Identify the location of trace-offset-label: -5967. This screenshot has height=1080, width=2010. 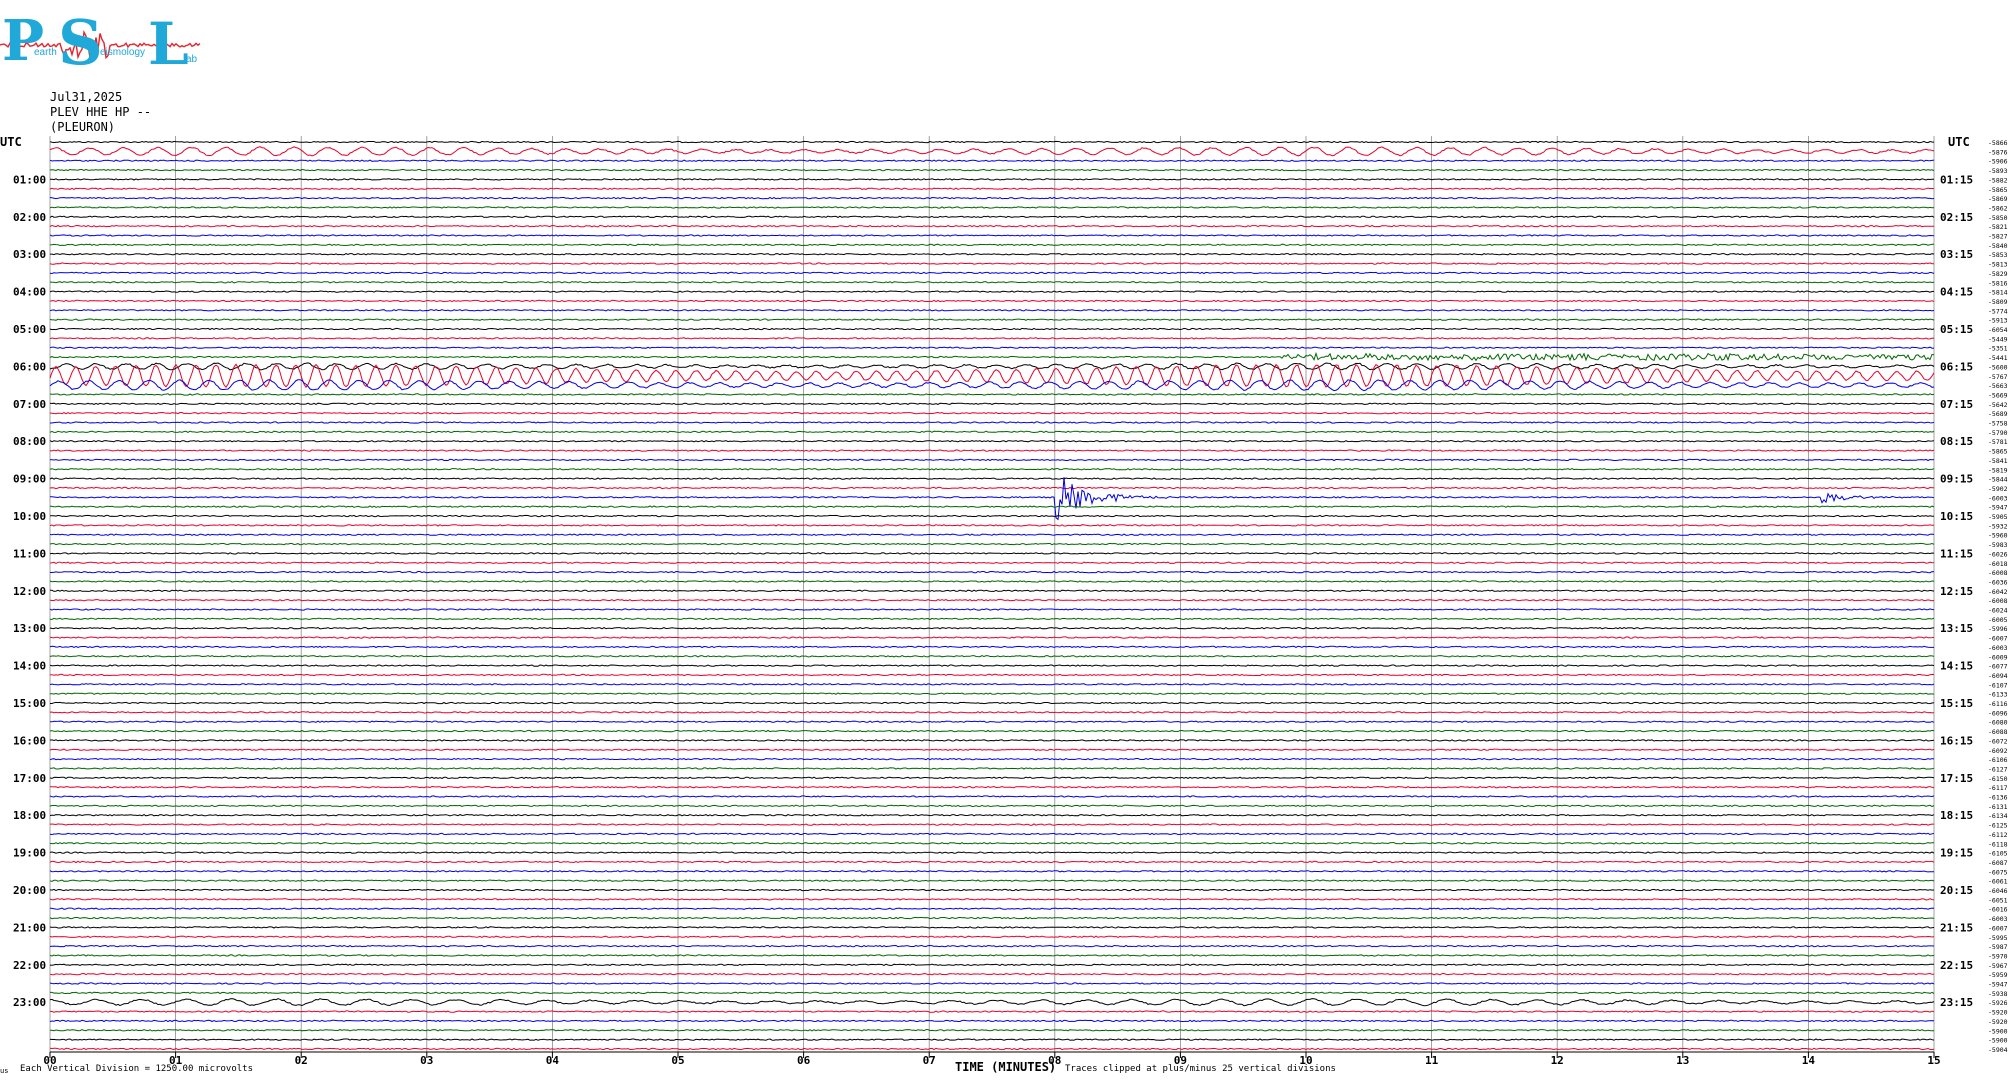
(1998, 966).